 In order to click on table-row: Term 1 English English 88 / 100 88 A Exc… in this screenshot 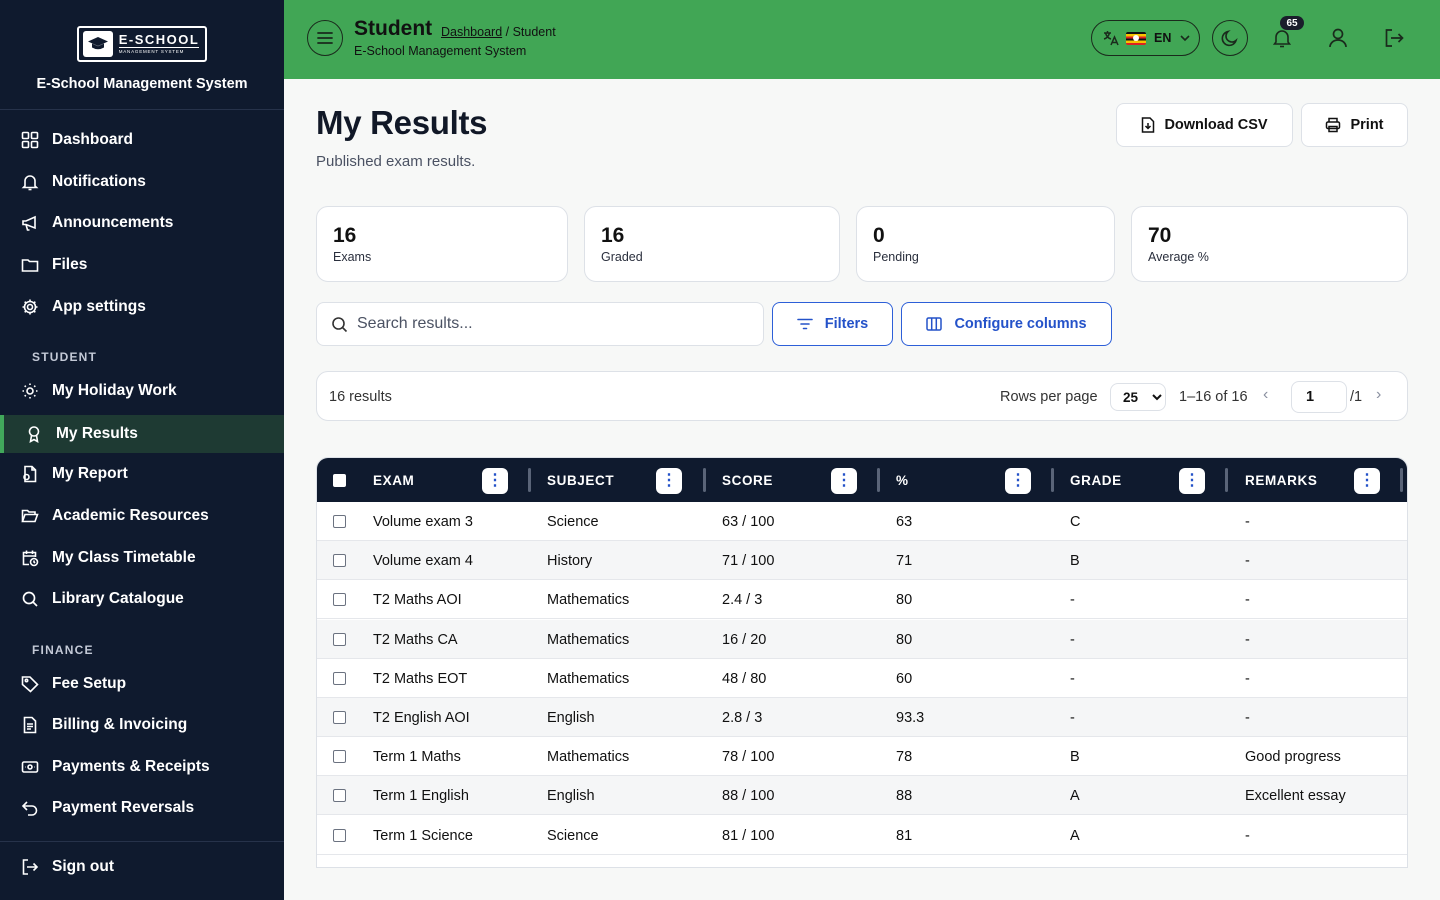, I will do `click(862, 795)`.